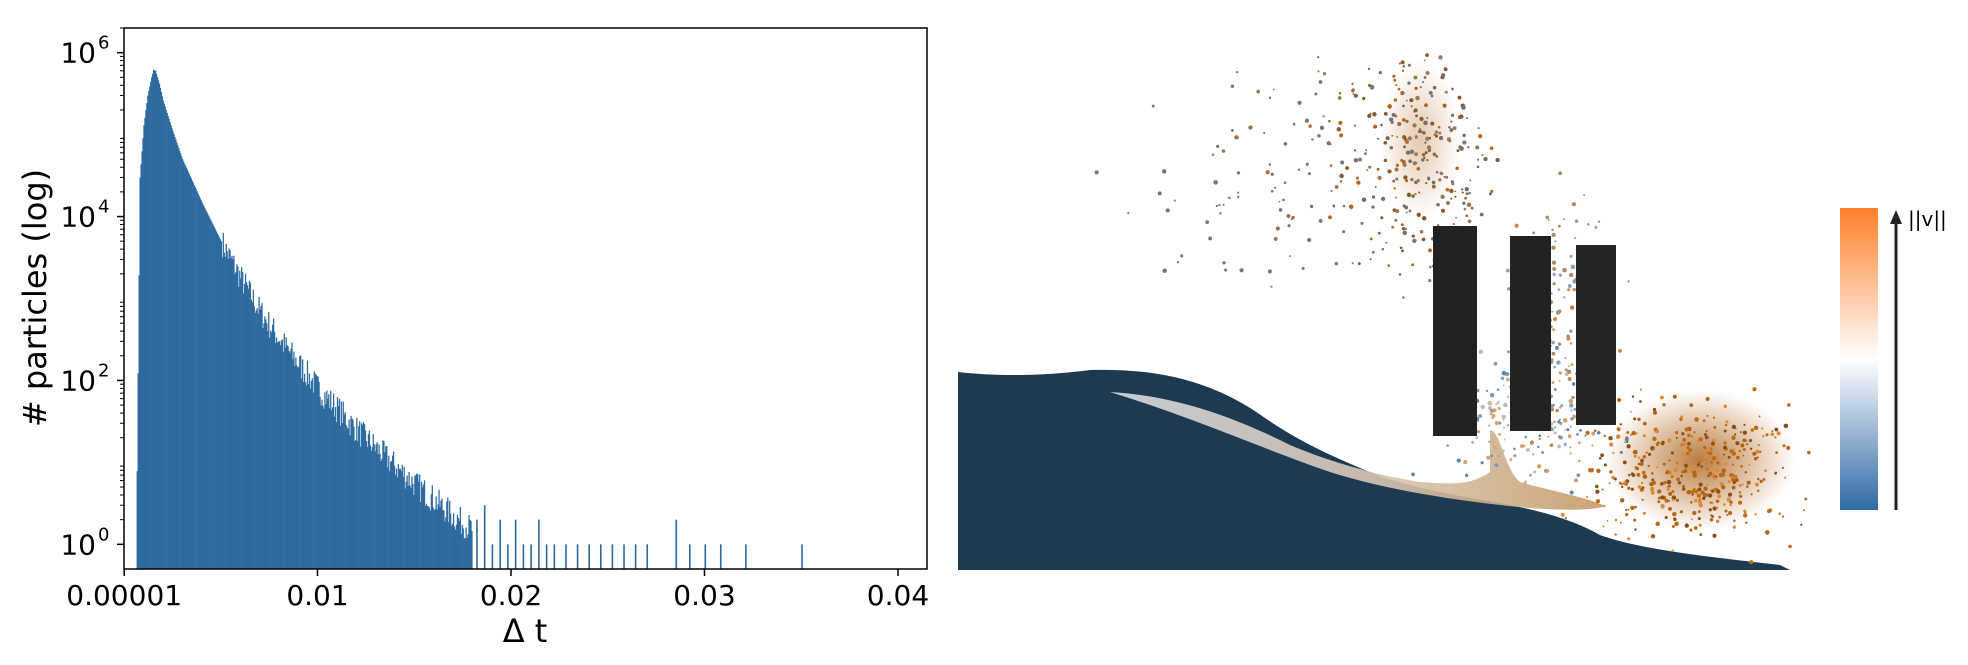 This screenshot has width=1968, height=665. I want to click on y-tick-label-3: 10, so click(78, 53).